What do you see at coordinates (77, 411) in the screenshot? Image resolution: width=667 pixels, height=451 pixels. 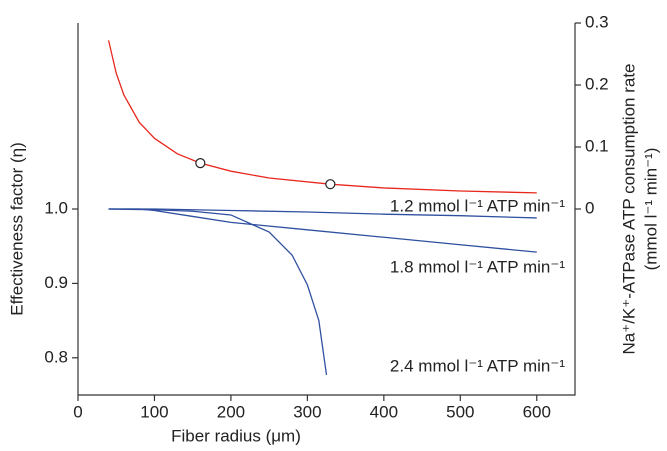 I see `x-tick-label: 0` at bounding box center [77, 411].